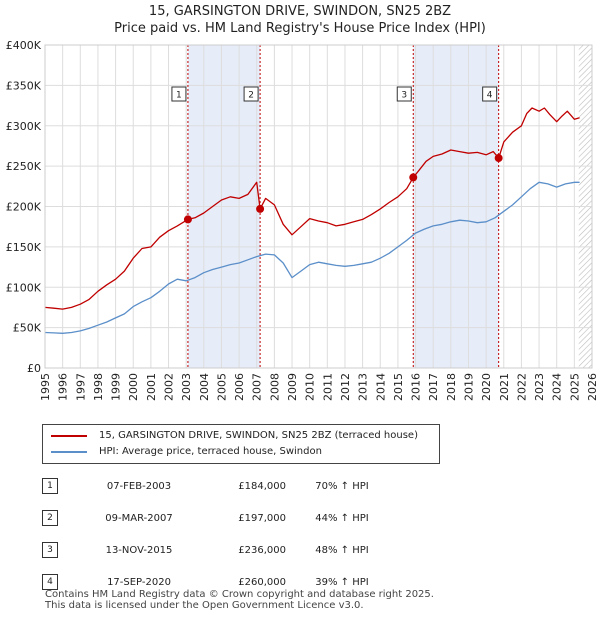 The height and width of the screenshot is (620, 600). I want to click on sale-date: 13-NOV-2015, so click(139, 550).